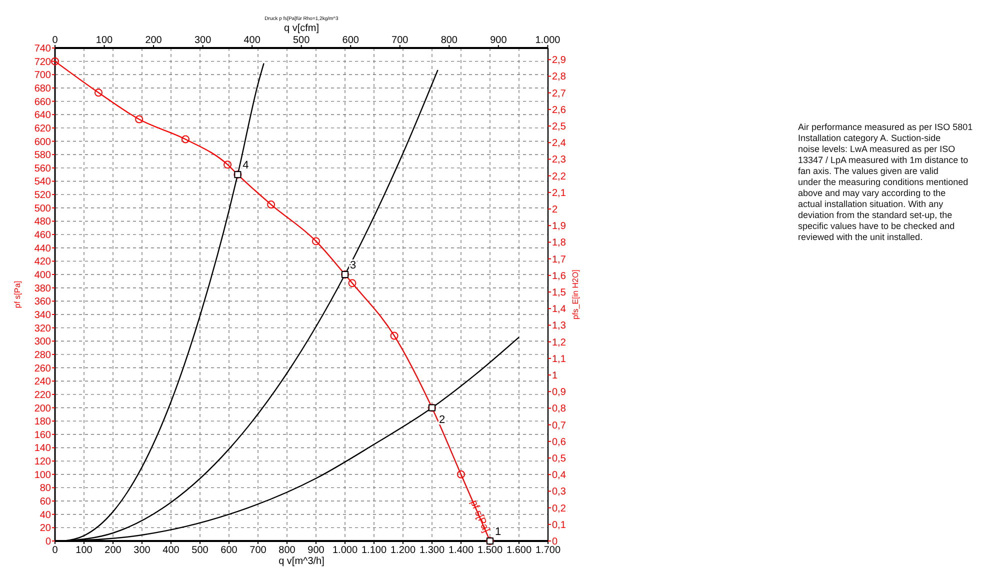 The image size is (999, 567). Describe the element at coordinates (374, 550) in the screenshot. I see `x-tick-label: 1.100` at that location.